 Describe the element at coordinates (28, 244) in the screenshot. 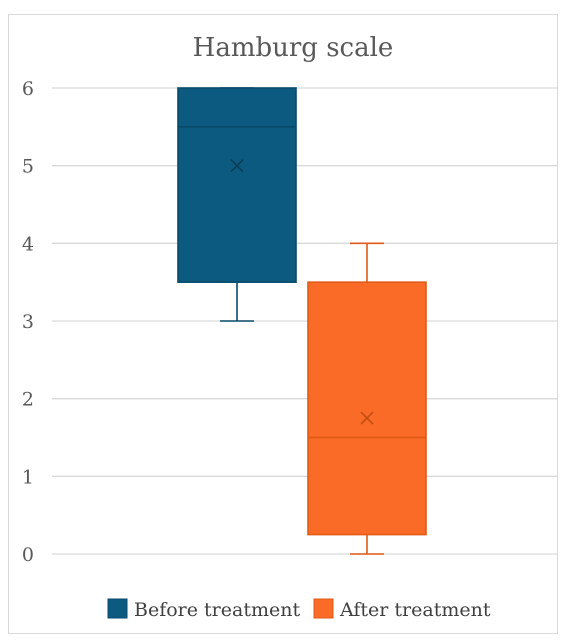

I see `y-tick-label: 4` at that location.